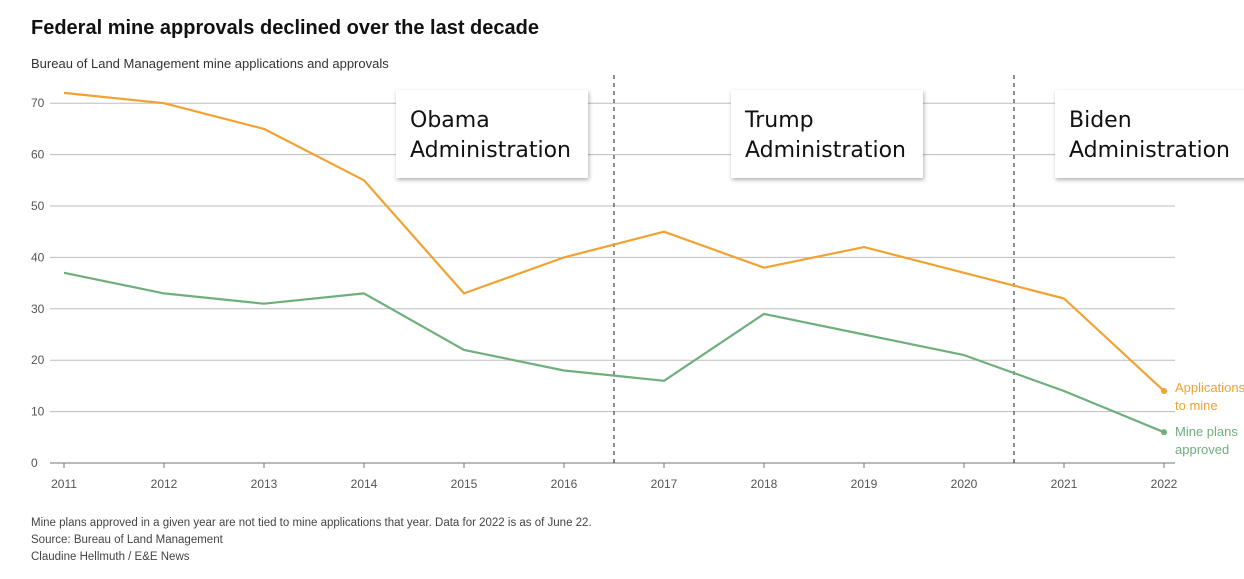  Describe the element at coordinates (127, 540) in the screenshot. I see `footer-source: Source: Bureau of Land Management` at that location.